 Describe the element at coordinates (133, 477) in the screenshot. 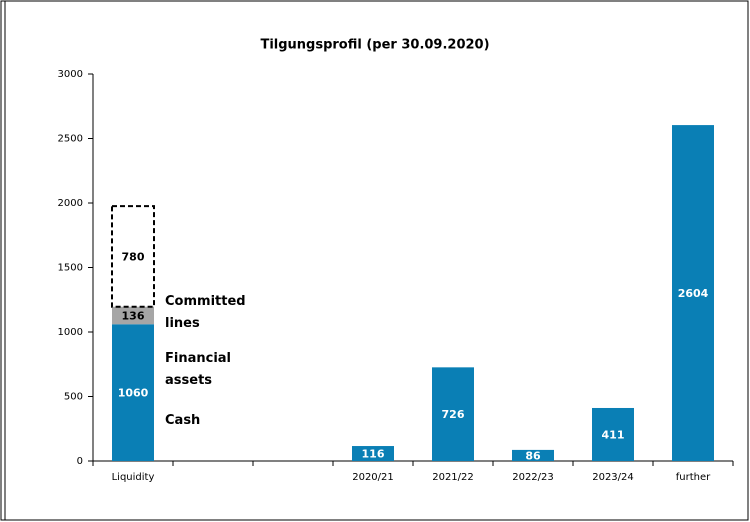

I see `x-tick-label: Liquidity` at that location.